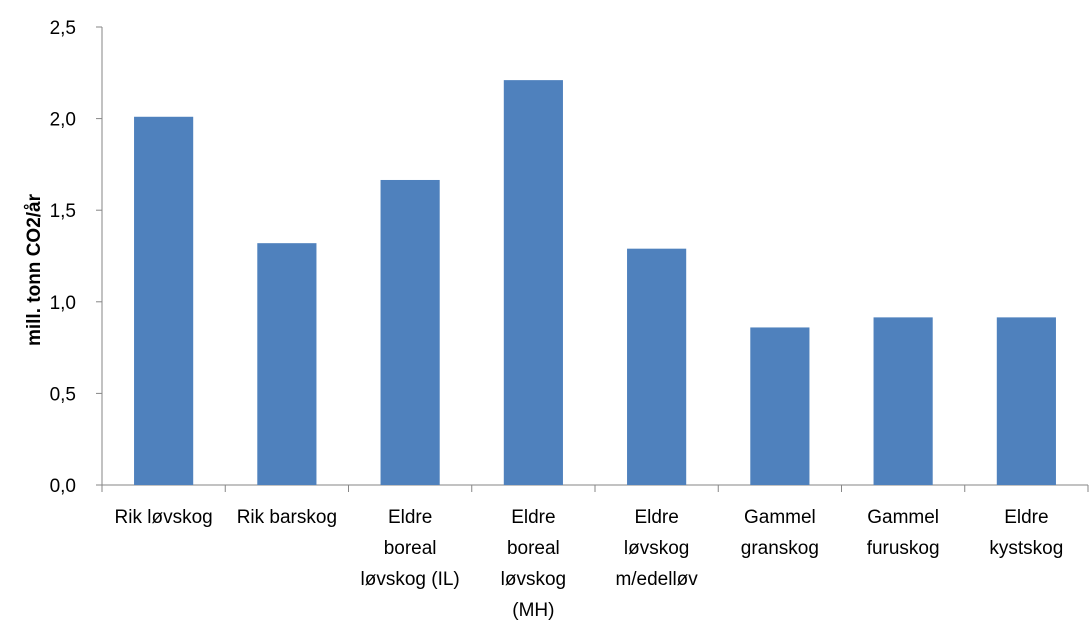  I want to click on y-tick-label: 0,5, so click(63, 394).